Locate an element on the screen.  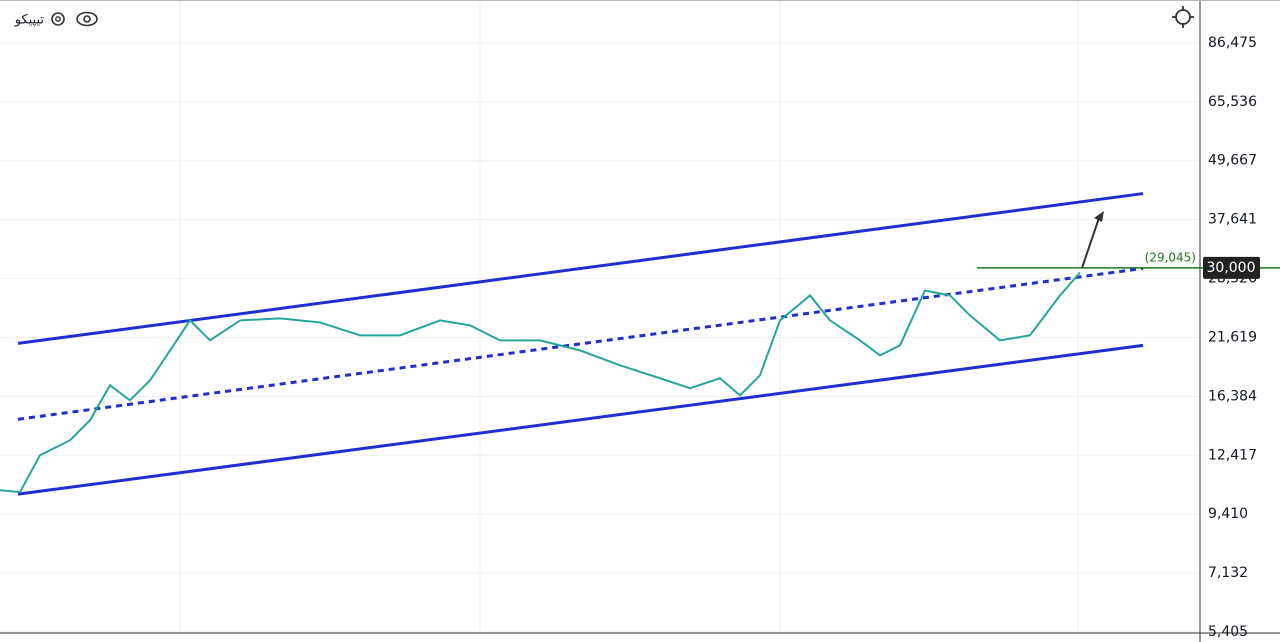
crosshair-lines is located at coordinates (1183, 17).